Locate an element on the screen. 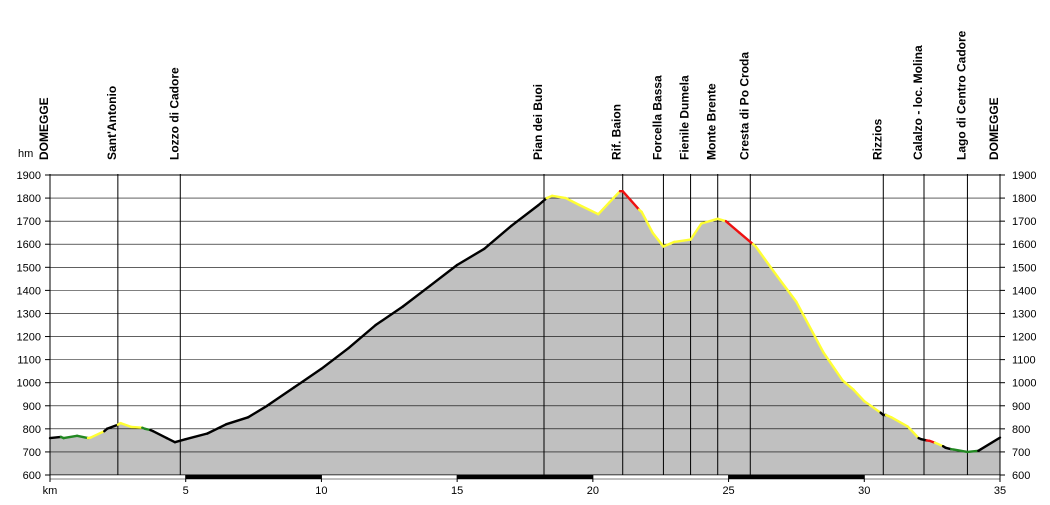 The width and height of the screenshot is (1050, 505). y-tick-label-right: 1200 is located at coordinates (1024, 338).